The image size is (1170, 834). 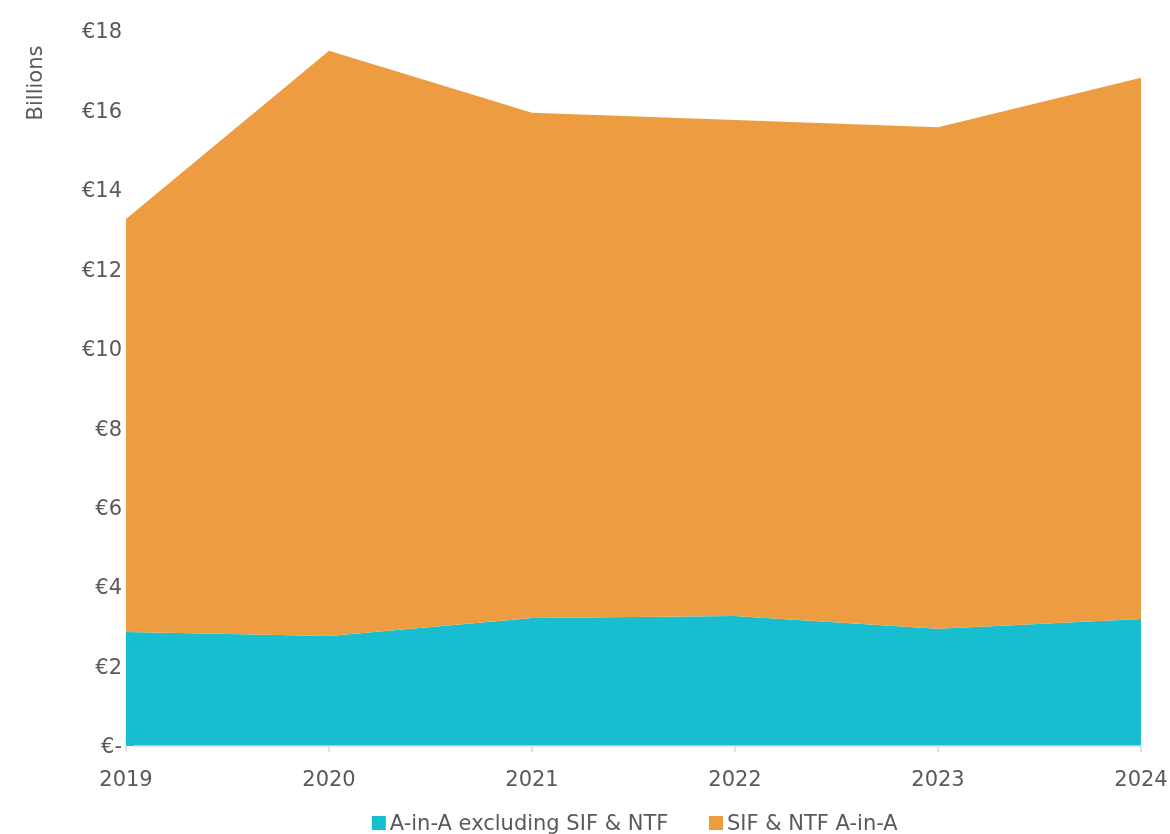 What do you see at coordinates (35, 83) in the screenshot?
I see `y-axis-title: Billions` at bounding box center [35, 83].